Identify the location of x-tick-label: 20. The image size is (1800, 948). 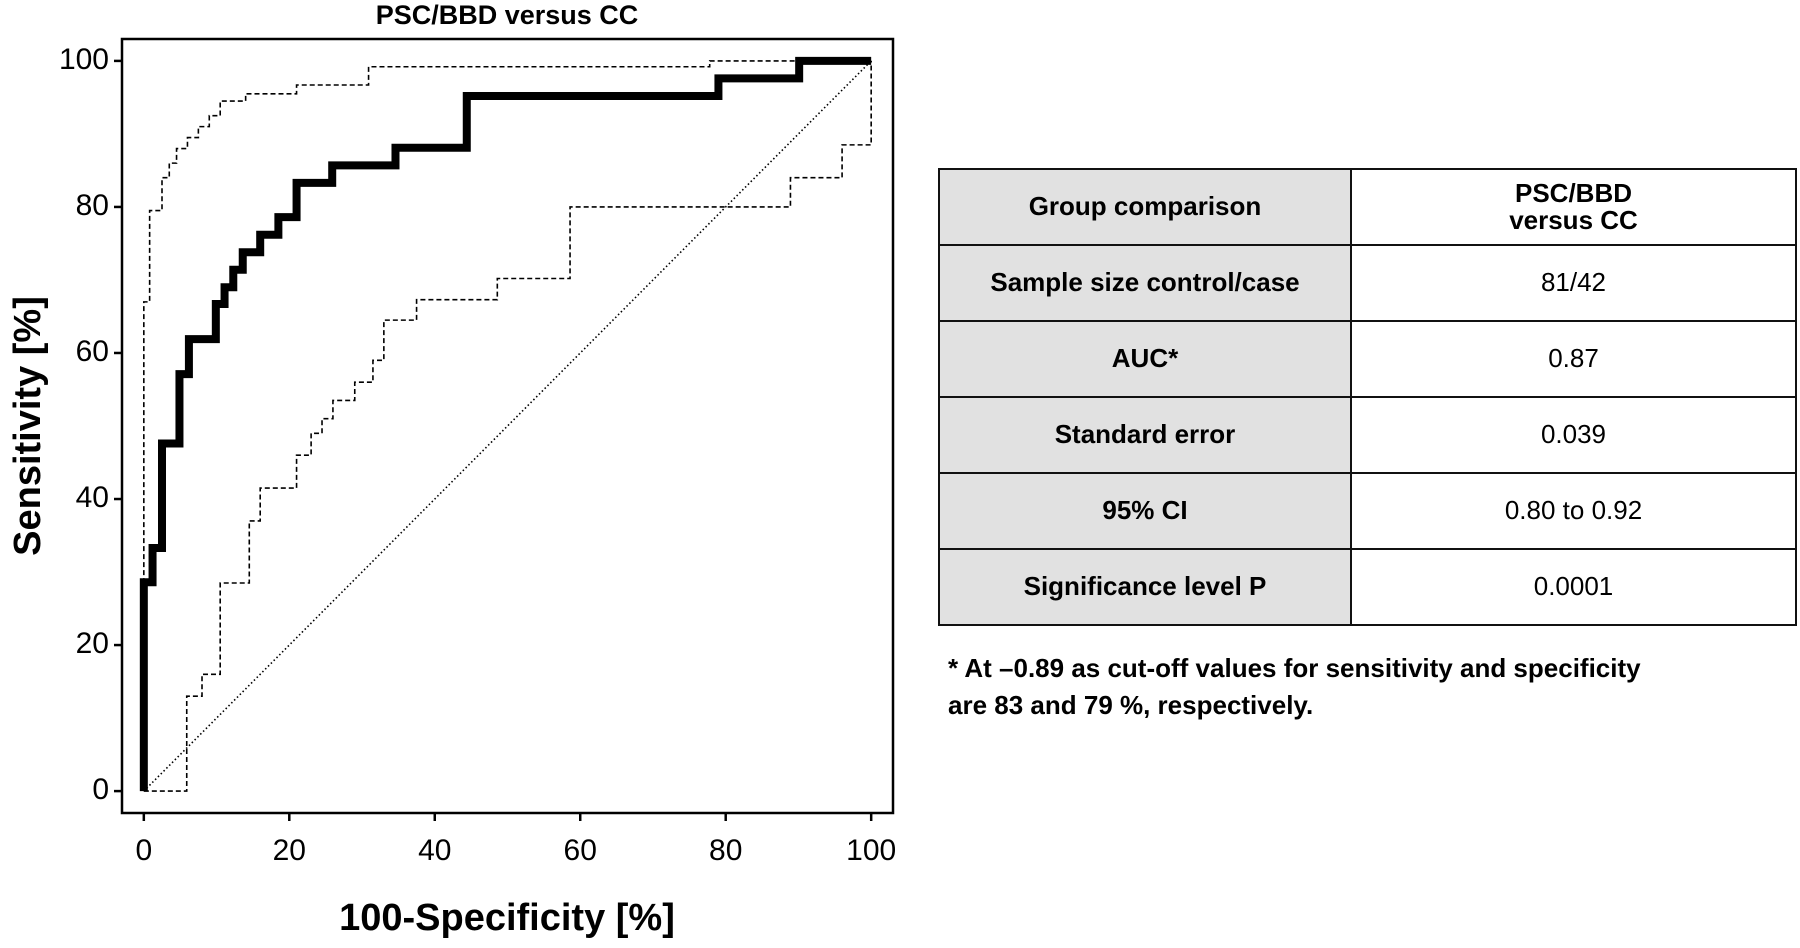
(289, 850).